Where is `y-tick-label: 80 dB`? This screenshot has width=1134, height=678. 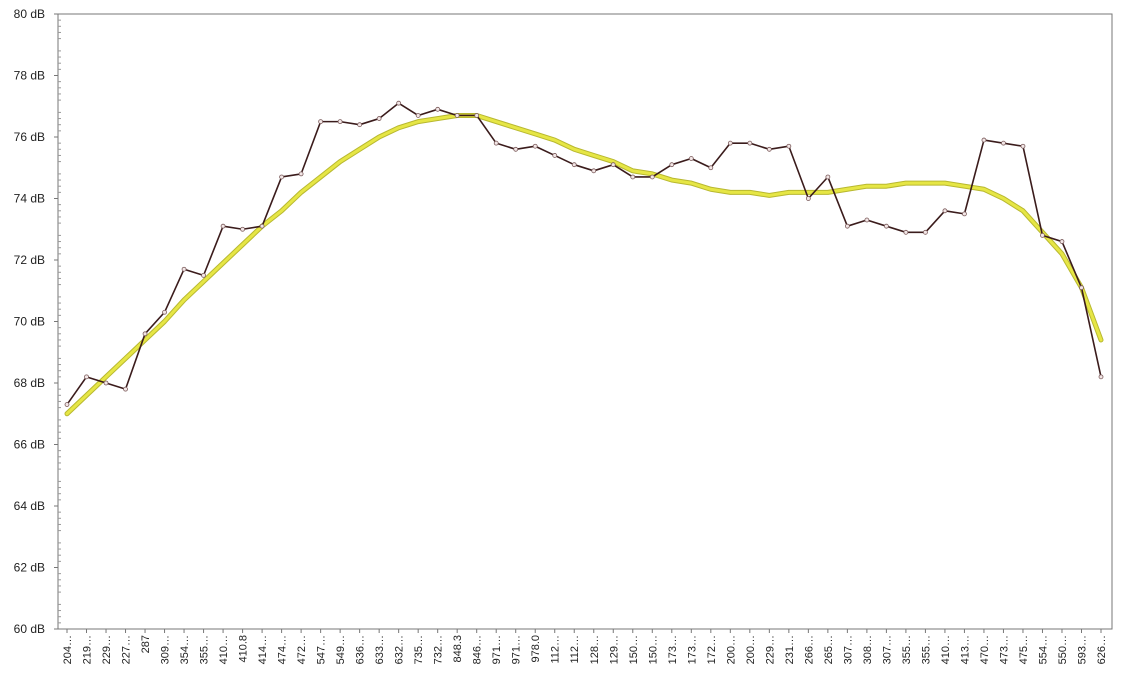
y-tick-label: 80 dB is located at coordinates (29, 14).